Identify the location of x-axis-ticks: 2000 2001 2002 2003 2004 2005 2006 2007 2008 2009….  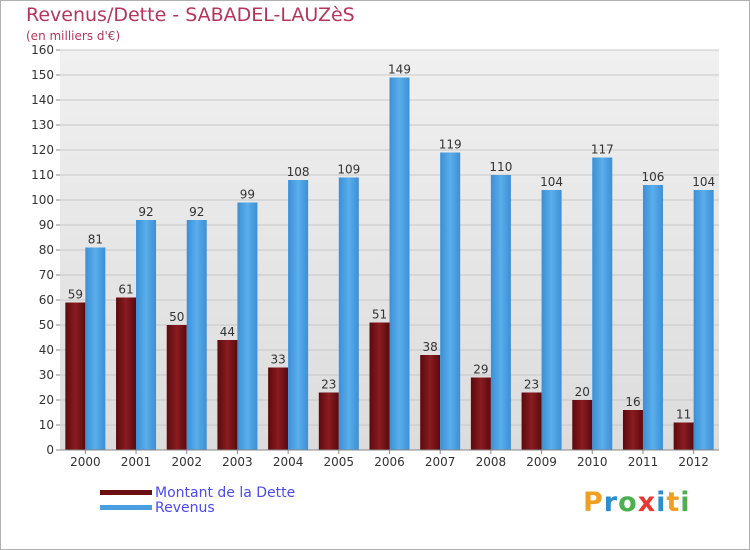
(389, 459).